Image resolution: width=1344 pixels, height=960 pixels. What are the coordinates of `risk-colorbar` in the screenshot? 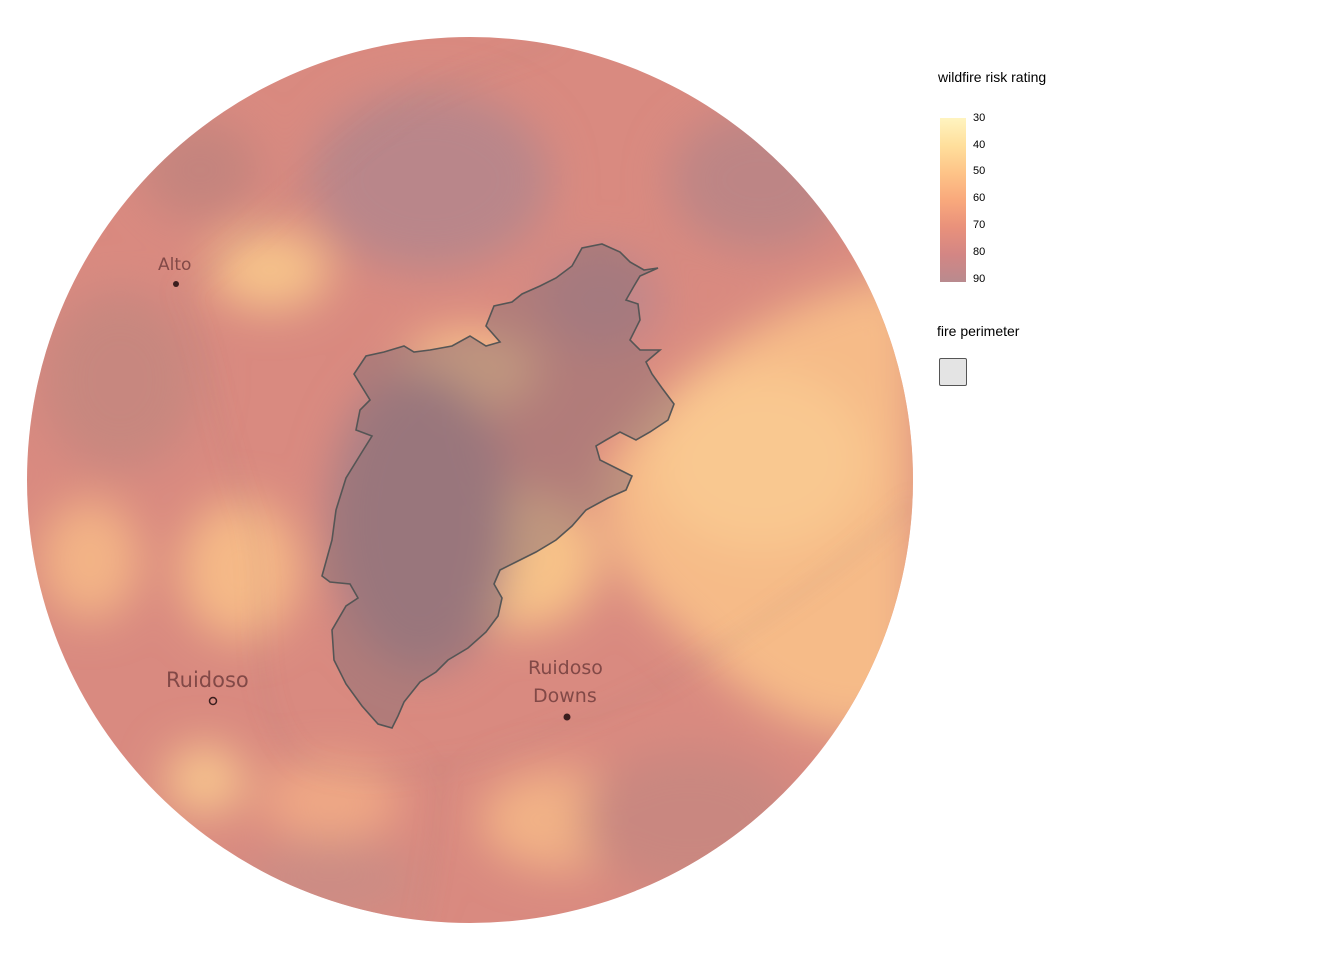 It's located at (953, 200).